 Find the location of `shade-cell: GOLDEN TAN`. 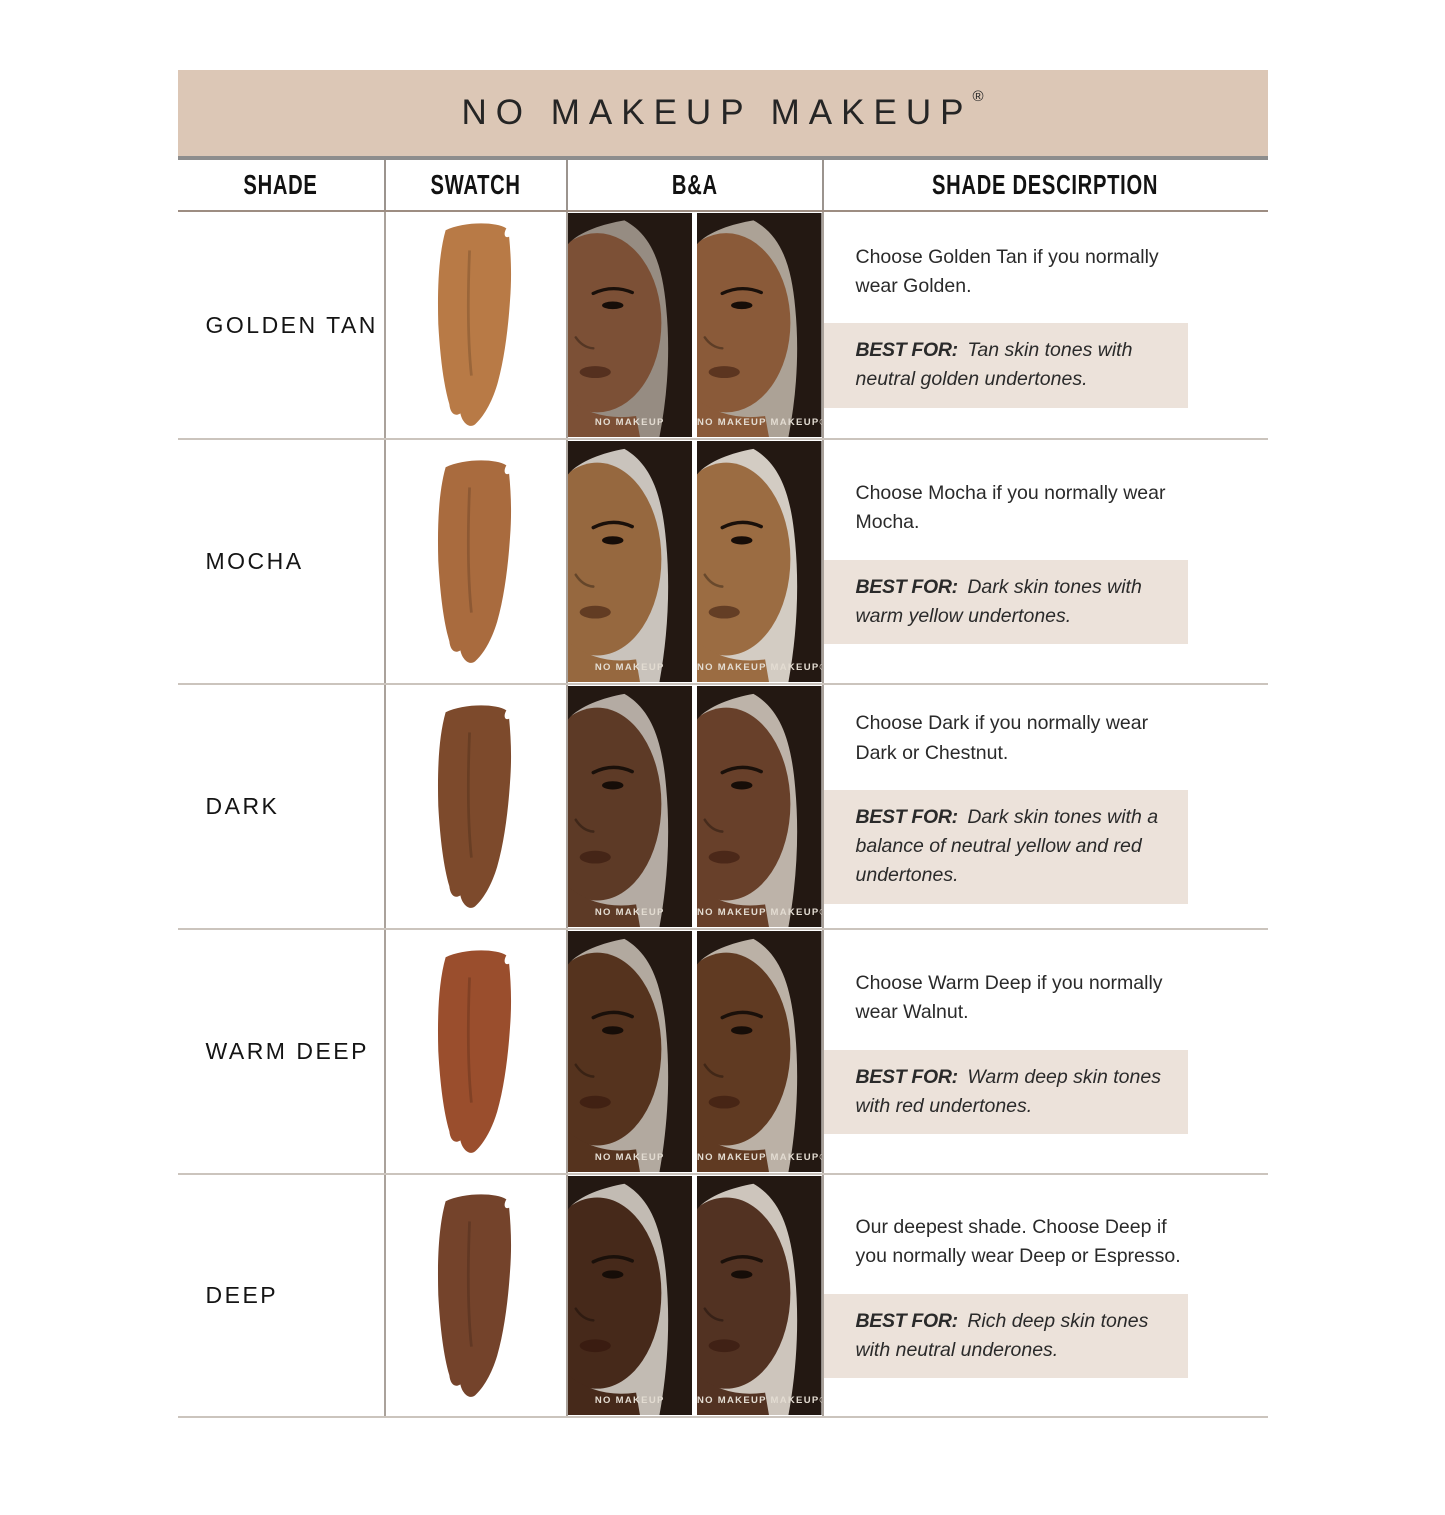

shade-cell: GOLDEN TAN is located at coordinates (282, 325).